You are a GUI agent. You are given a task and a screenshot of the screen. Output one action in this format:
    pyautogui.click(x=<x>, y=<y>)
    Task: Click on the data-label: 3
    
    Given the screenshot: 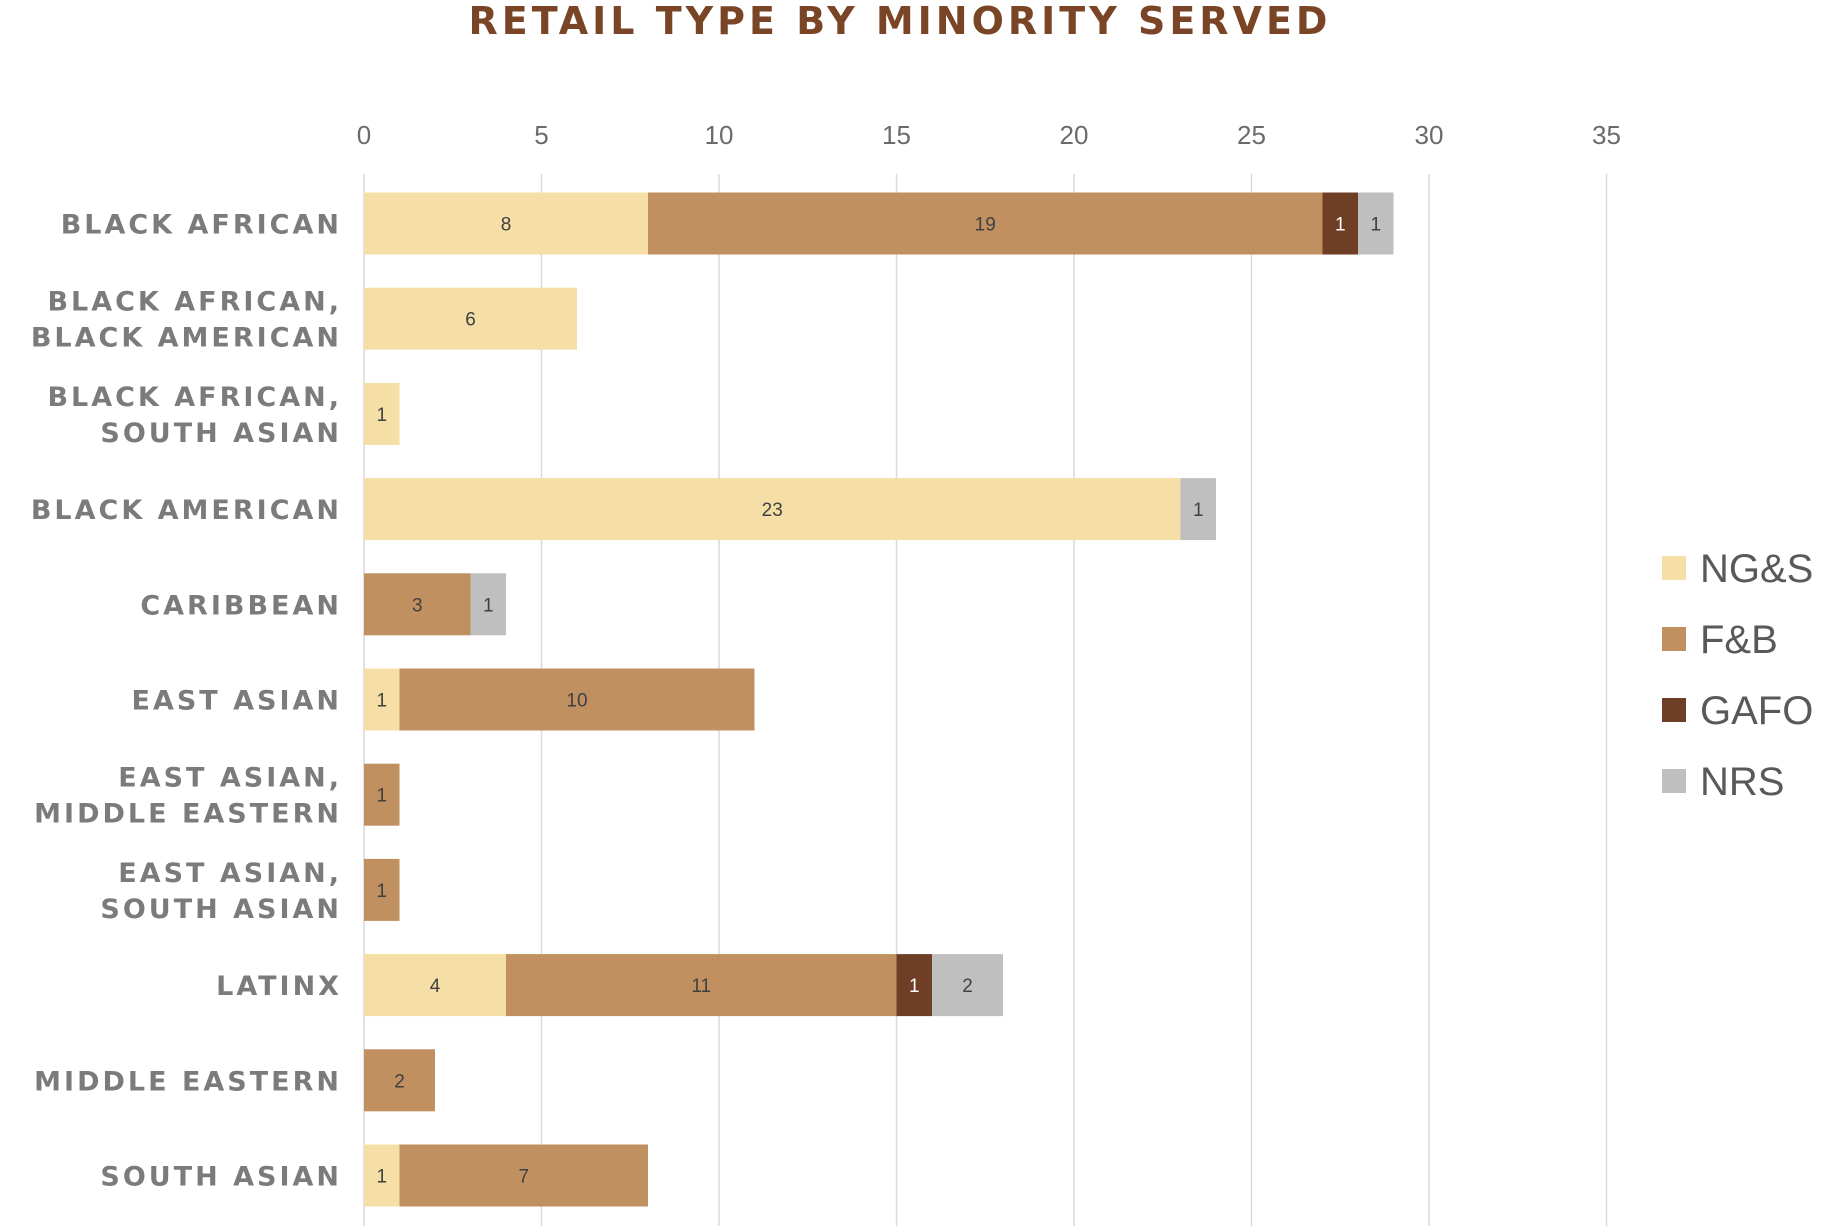 What is the action you would take?
    pyautogui.click(x=417, y=605)
    